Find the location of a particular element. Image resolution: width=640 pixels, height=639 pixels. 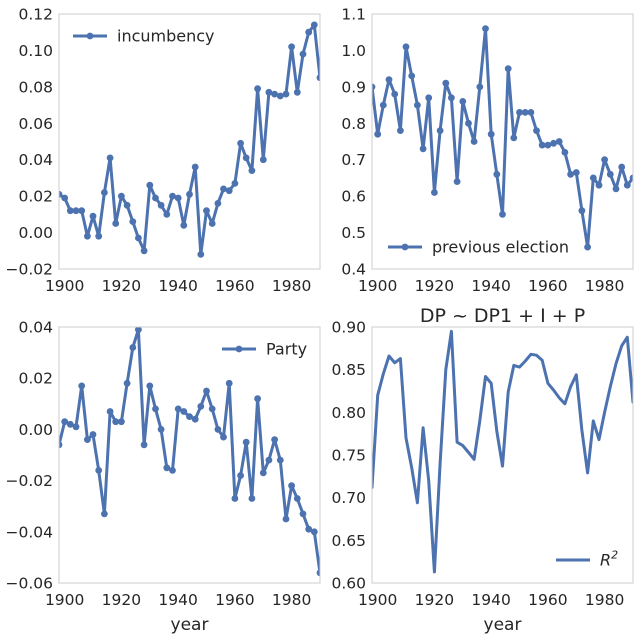

y-tick-label: 0.85 is located at coordinates (348, 370).